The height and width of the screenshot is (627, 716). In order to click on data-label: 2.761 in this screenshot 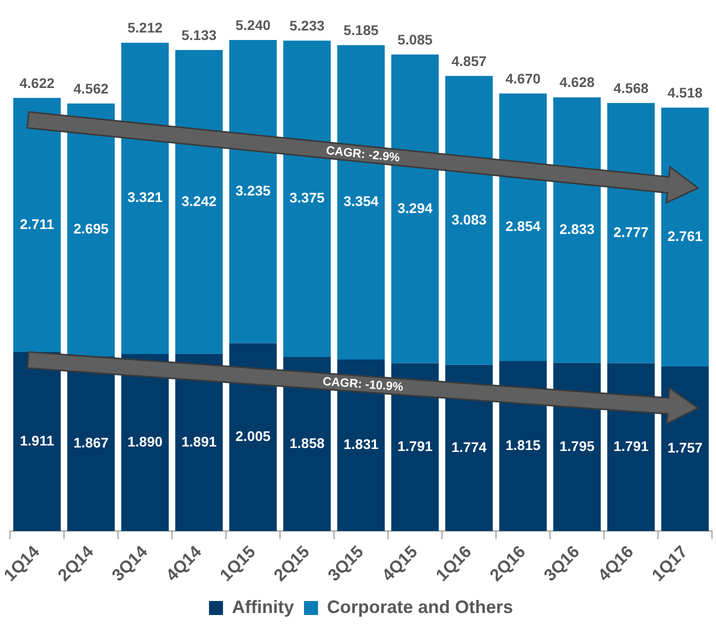, I will do `click(685, 236)`.